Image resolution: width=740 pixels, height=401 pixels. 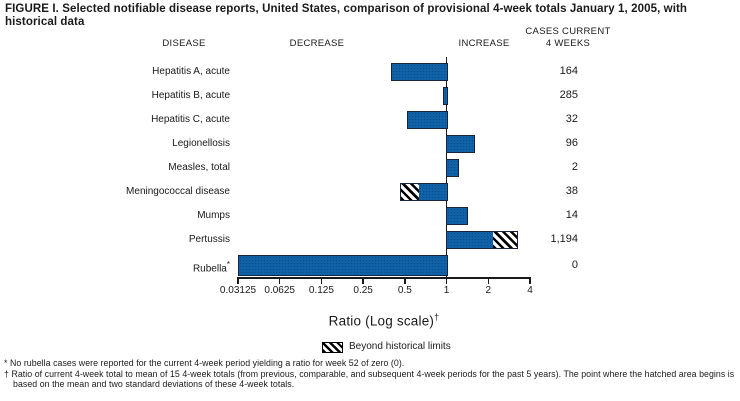 I want to click on cases-value-hepatitis-c-acute: 32, so click(x=571, y=119).